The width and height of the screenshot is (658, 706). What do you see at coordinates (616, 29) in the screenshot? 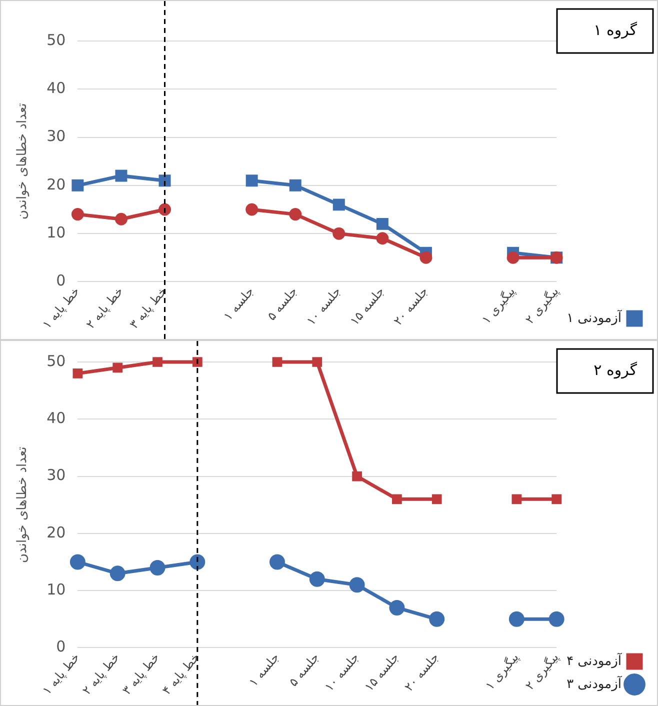
I see `text: گروه ۱` at bounding box center [616, 29].